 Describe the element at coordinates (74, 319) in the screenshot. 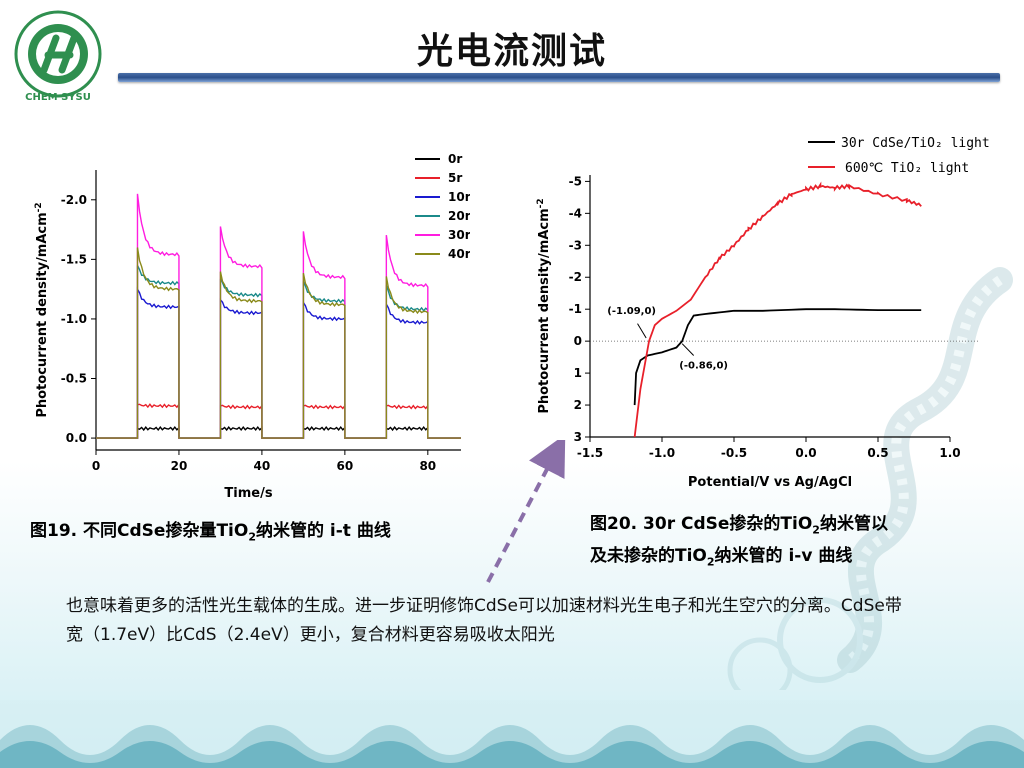

I see `y-tick-label: -1.0` at that location.